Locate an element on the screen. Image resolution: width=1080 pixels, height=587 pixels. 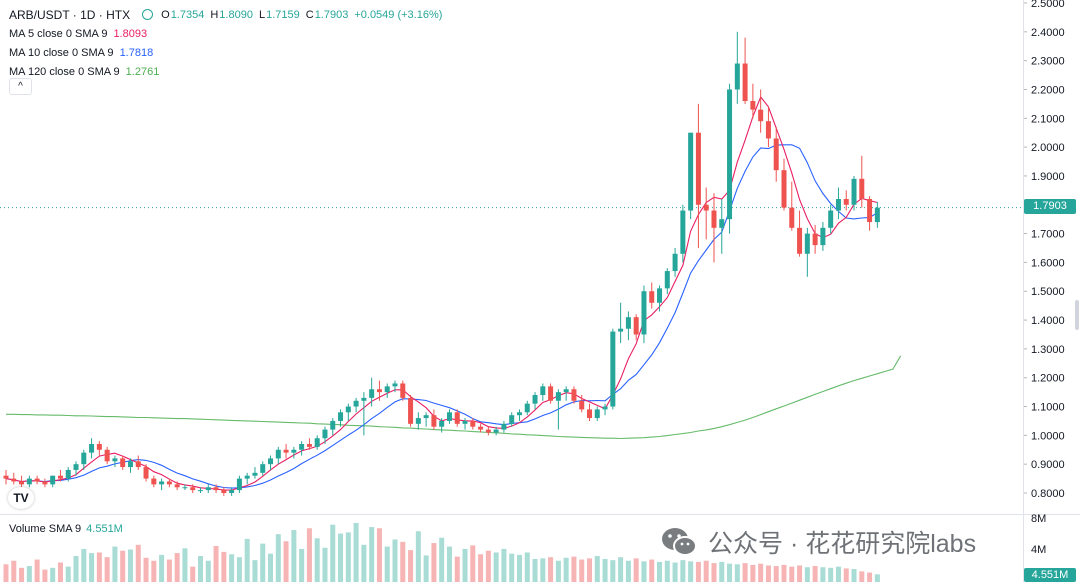
chevron-up-icon: ^ is located at coordinates (20, 86).